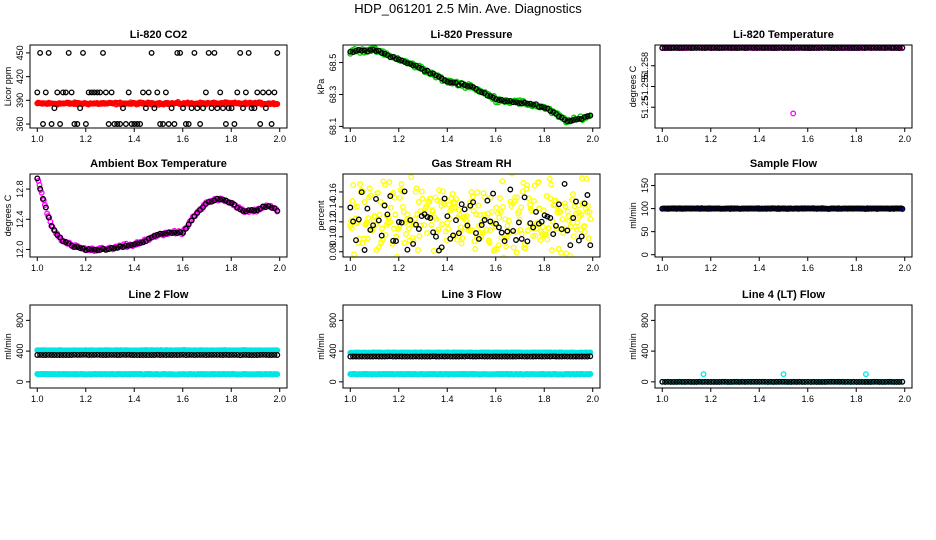  What do you see at coordinates (86, 268) in the screenshot?
I see `x-tick-label-ambient: 1.2` at bounding box center [86, 268].